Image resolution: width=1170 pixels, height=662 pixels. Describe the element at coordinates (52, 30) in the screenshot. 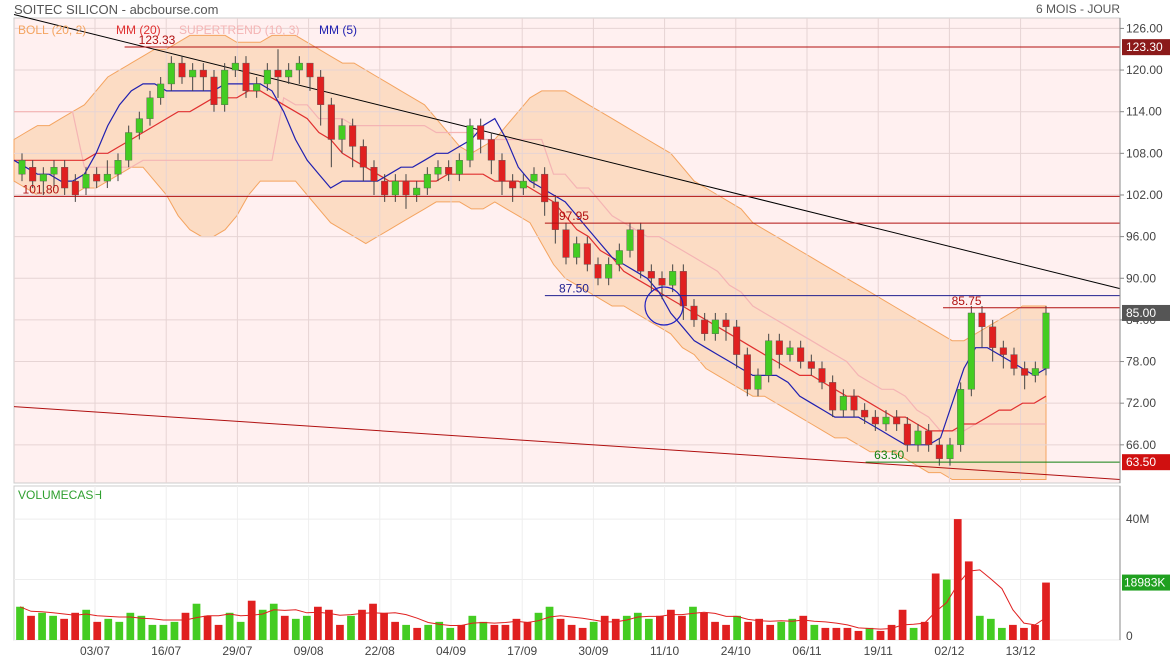

I see `legend-entry: BOLL (20, 2)` at that location.